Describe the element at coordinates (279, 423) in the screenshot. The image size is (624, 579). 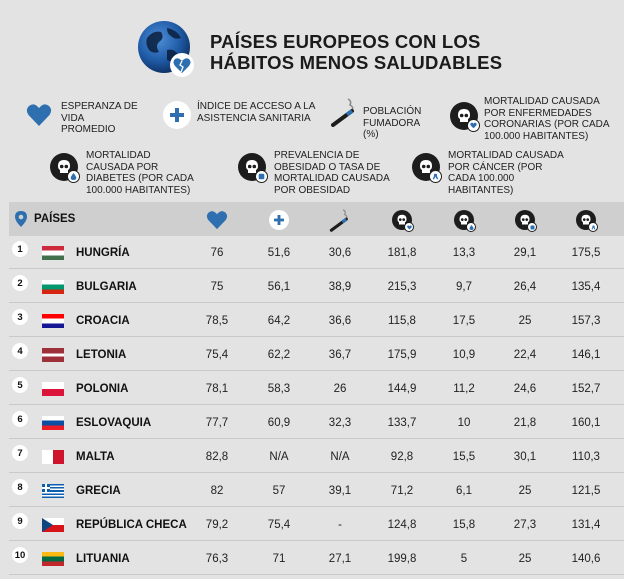
I see `table-cell: 60,9` at that location.